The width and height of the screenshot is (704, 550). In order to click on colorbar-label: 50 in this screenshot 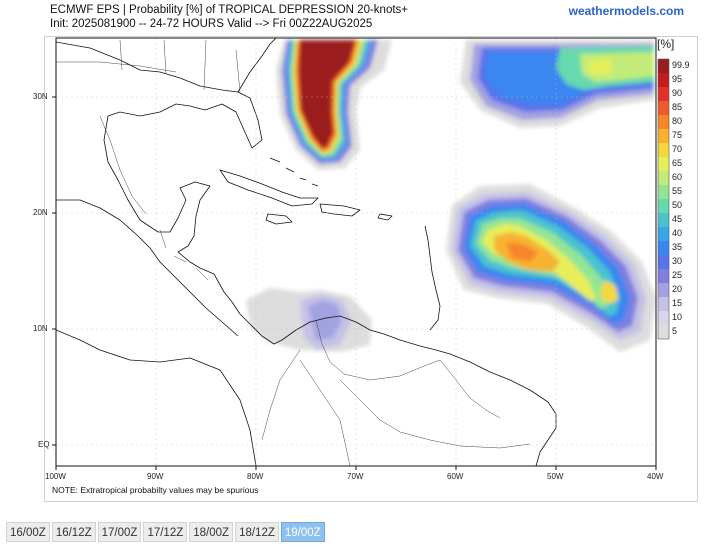, I will do `click(677, 205)`.